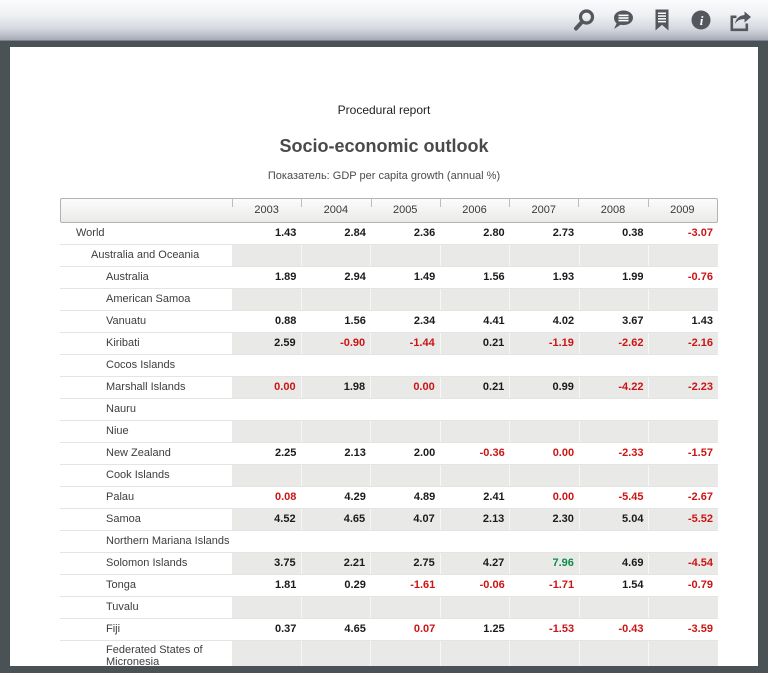 The height and width of the screenshot is (673, 768). I want to click on table-row: Palau 0.08 4.29 4.89 2.41 0.00 -5.45 -2.67, so click(389, 498).